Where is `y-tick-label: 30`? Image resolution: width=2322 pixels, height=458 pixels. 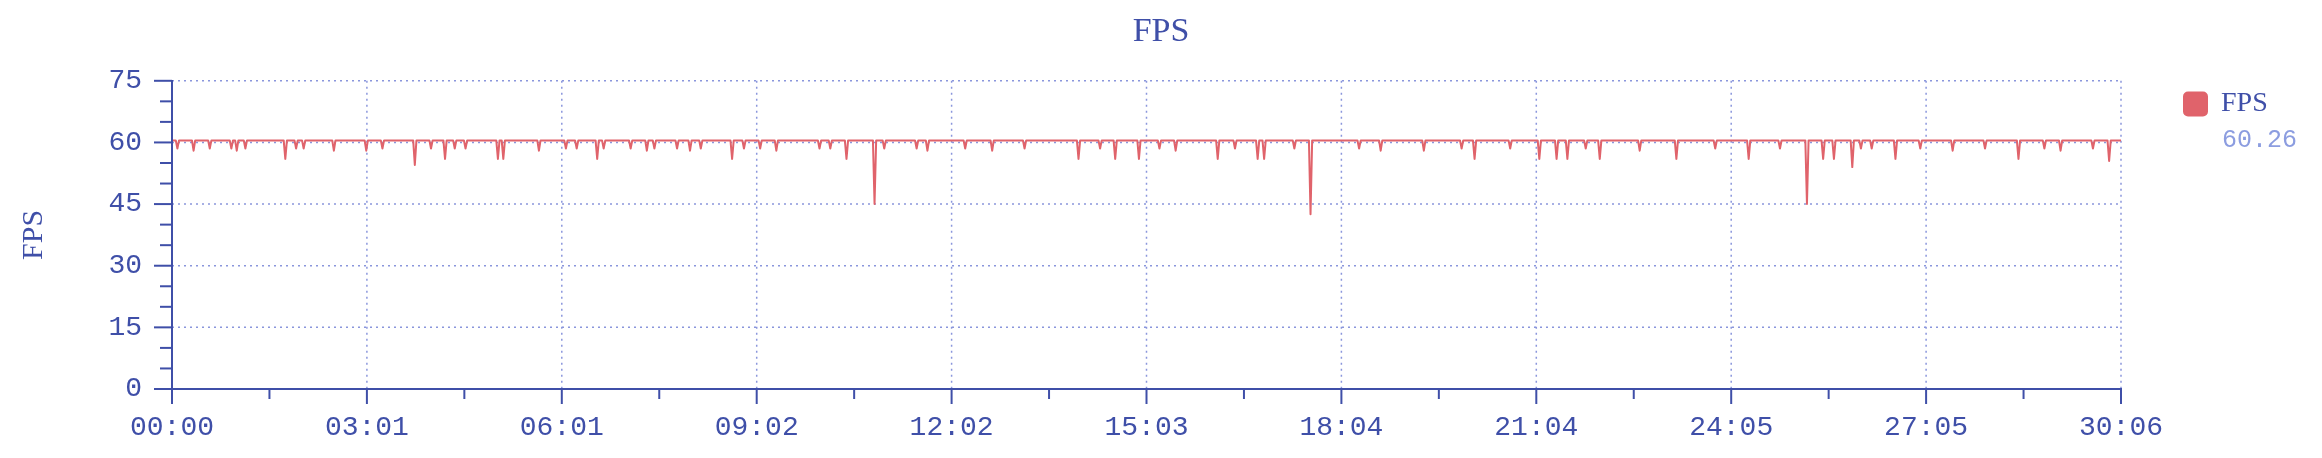
y-tick-label: 30 is located at coordinates (125, 266).